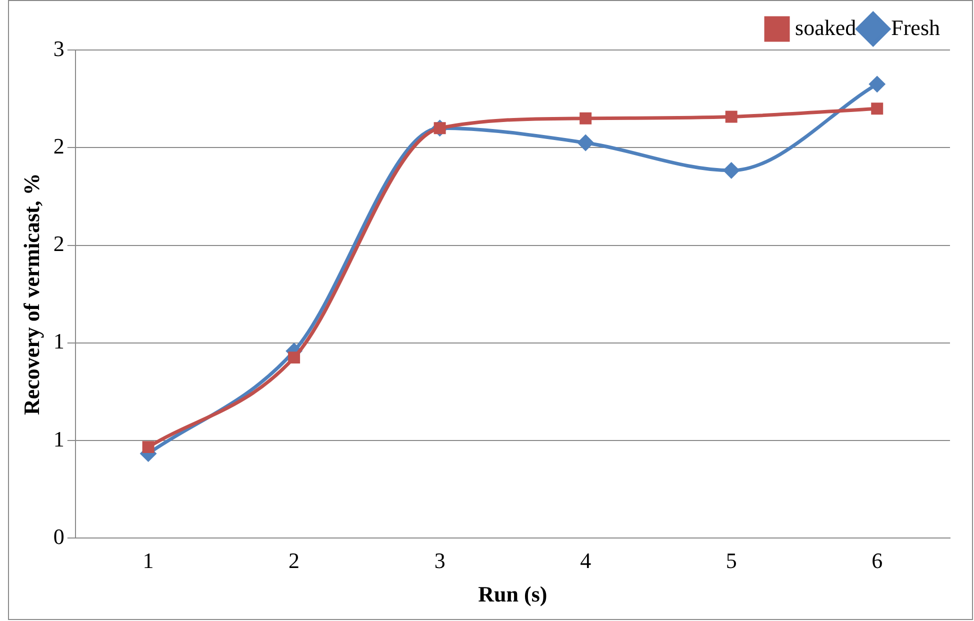 The width and height of the screenshot is (974, 621). Describe the element at coordinates (440, 561) in the screenshot. I see `x-tick-label: 3` at that location.